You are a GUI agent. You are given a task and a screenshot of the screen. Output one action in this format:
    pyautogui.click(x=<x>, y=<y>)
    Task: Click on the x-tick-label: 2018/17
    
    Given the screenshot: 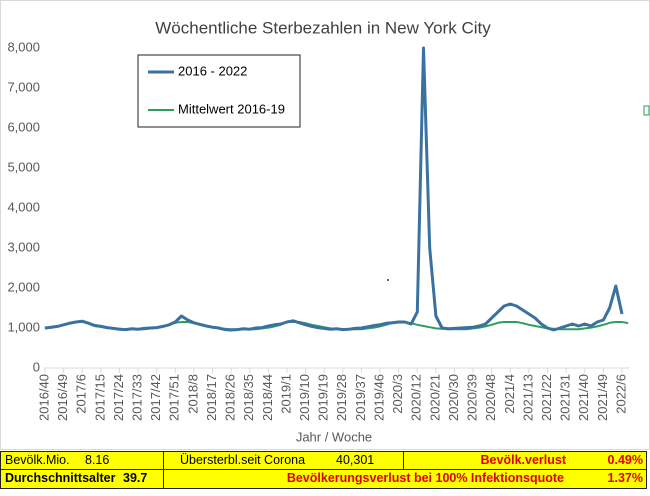 What is the action you would take?
    pyautogui.click(x=211, y=397)
    